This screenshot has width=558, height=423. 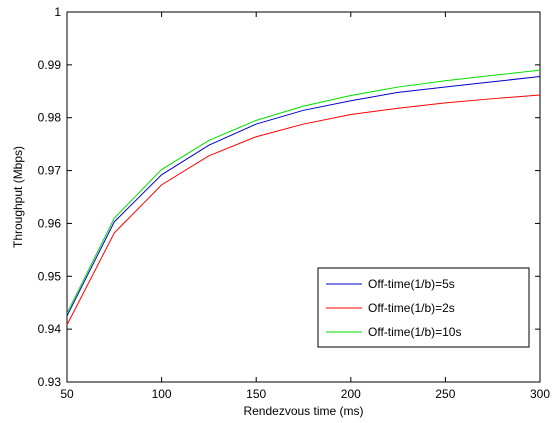 I want to click on y-tick-label: 0.94, so click(x=50, y=329).